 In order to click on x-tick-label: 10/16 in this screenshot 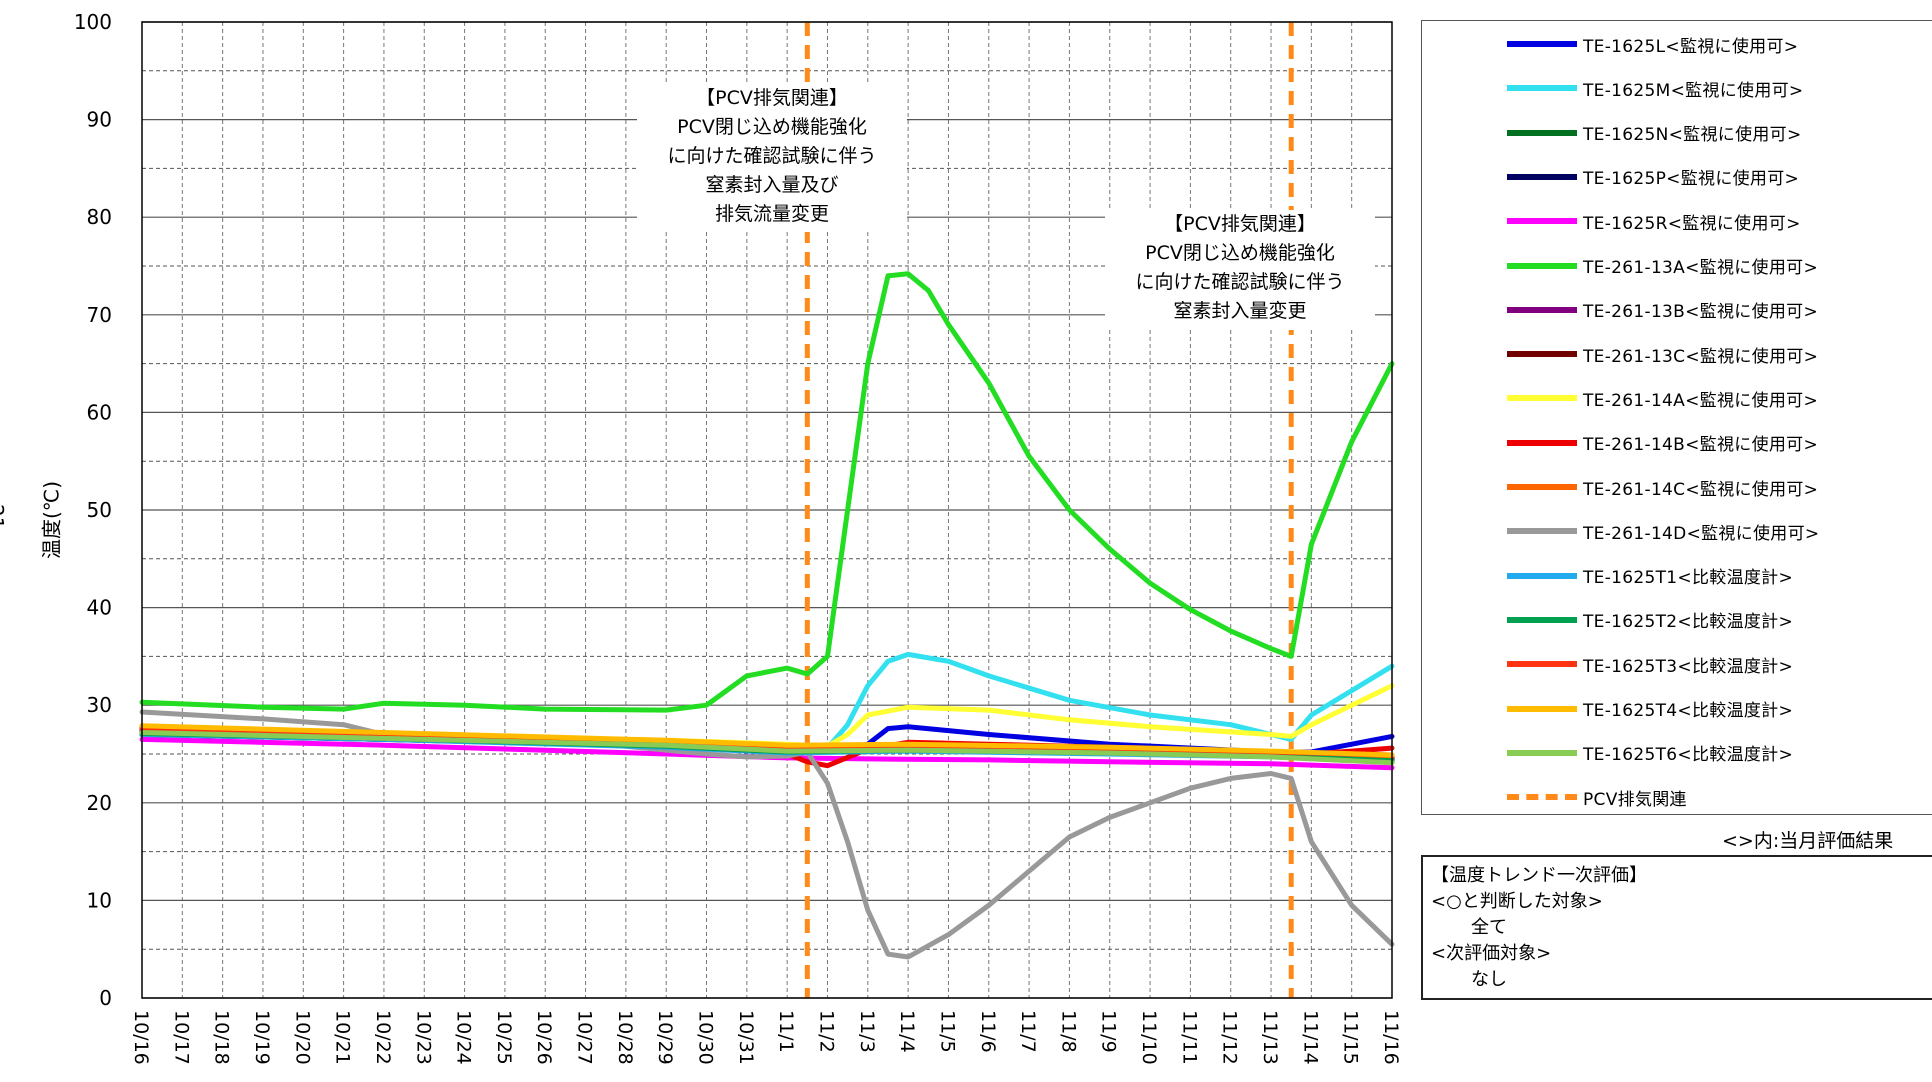, I will do `click(141, 1037)`.